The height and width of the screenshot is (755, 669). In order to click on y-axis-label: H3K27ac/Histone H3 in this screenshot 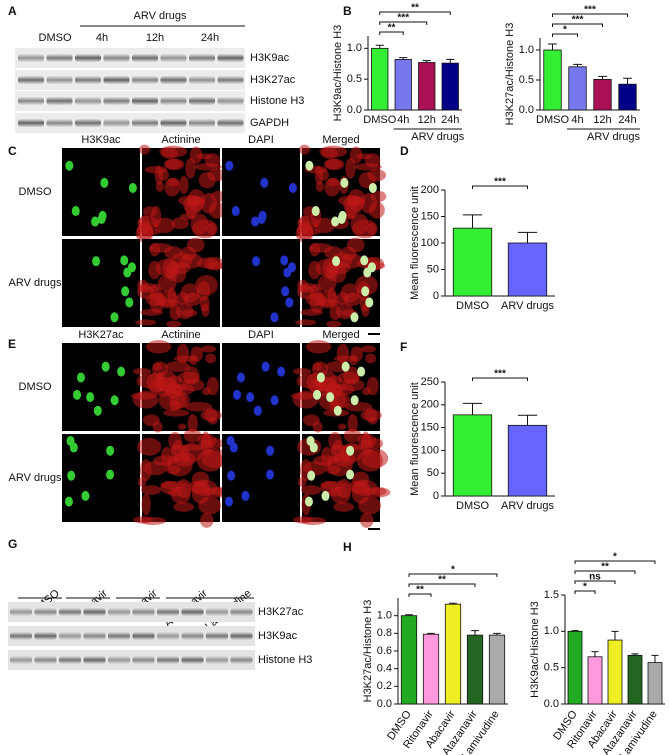, I will do `click(368, 651)`.